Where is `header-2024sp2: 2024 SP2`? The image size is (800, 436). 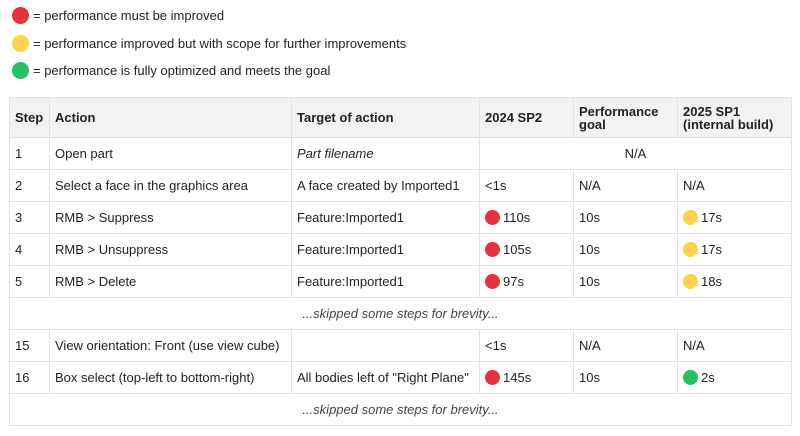
header-2024sp2: 2024 SP2 is located at coordinates (526, 117).